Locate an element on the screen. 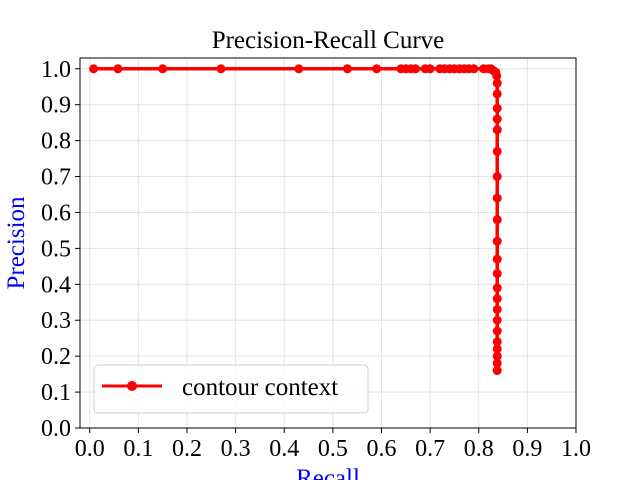  x-tick-label: 0.5 is located at coordinates (333, 449).